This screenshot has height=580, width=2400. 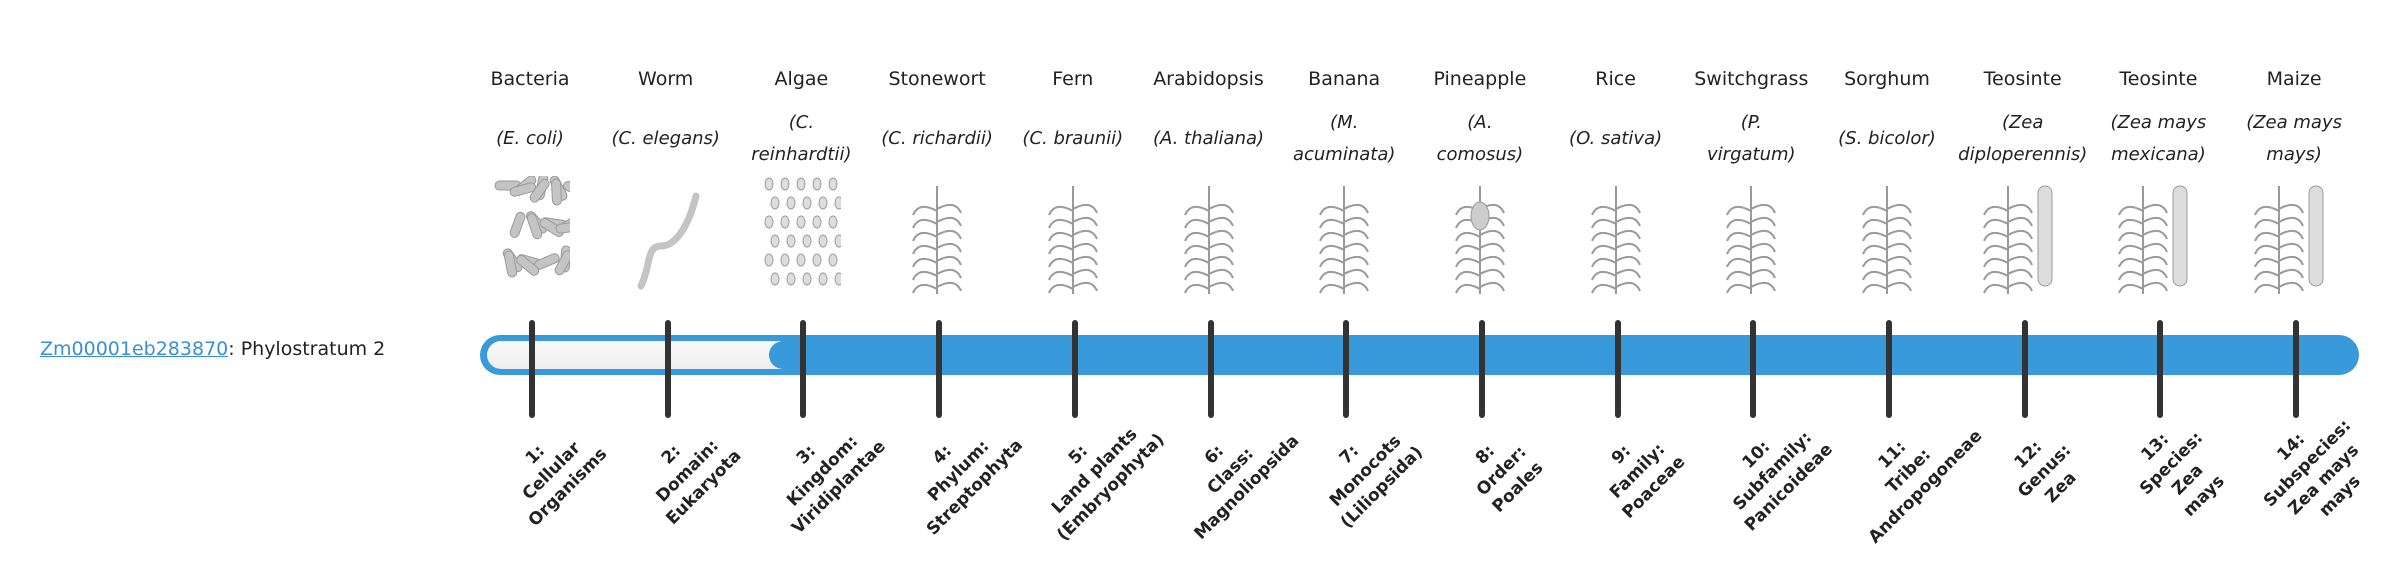 What do you see at coordinates (530, 79) in the screenshot?
I see `organism-common-name: Bacteria` at bounding box center [530, 79].